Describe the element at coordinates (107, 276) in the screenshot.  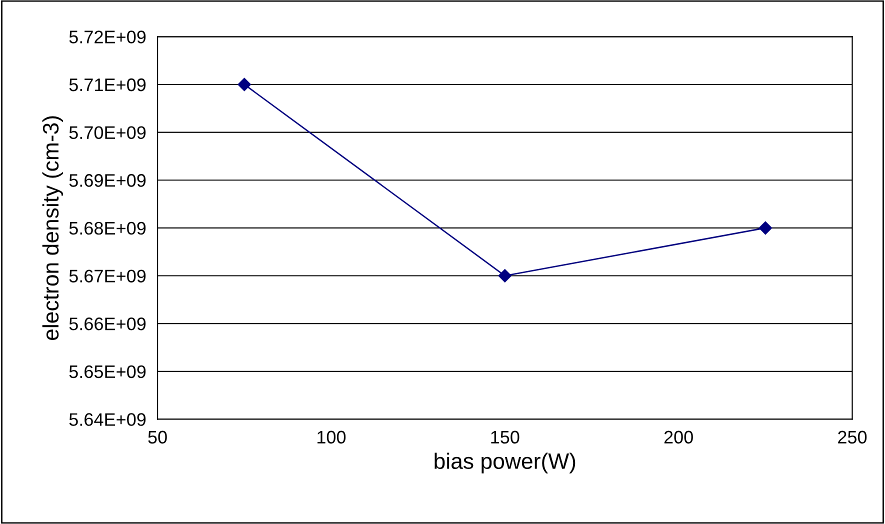
I see `y-tick-label: 5.67E+09` at that location.